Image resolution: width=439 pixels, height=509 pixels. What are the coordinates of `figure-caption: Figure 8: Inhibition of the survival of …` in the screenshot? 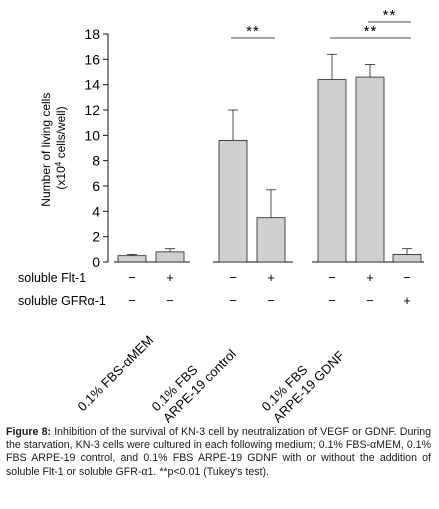 It's located at (218, 452).